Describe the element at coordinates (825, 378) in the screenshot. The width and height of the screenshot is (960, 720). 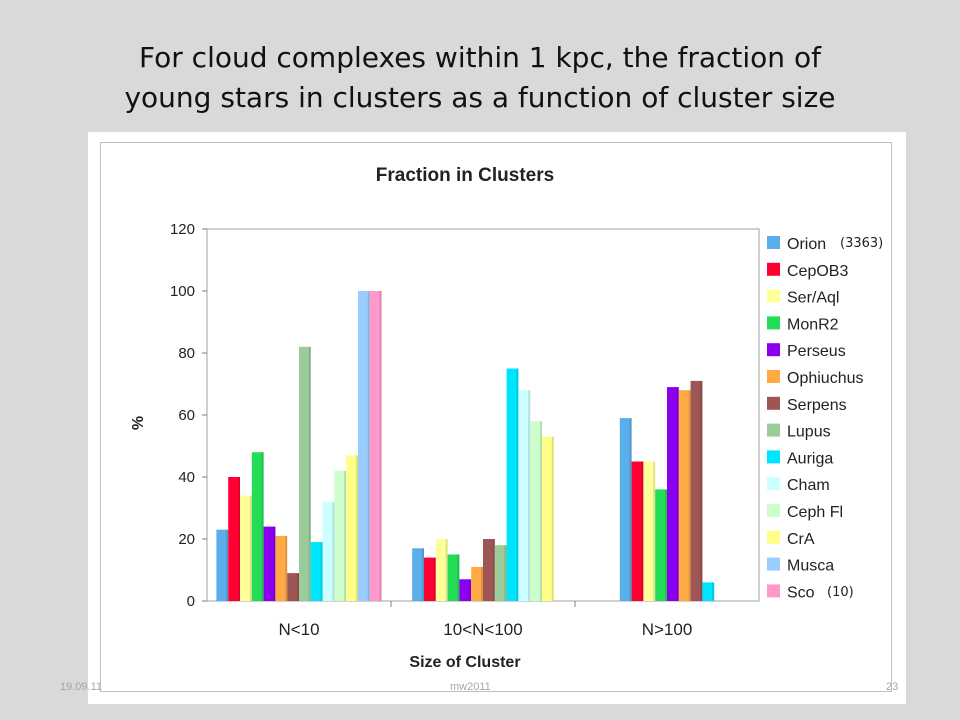
I see `legend-label-ophiuchus: Ophiuchus` at that location.